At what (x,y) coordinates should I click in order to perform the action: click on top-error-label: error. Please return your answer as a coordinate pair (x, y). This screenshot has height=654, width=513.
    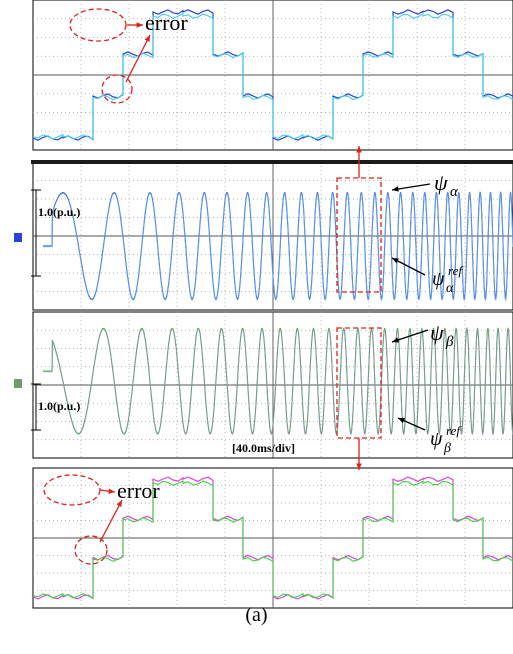
    Looking at the image, I should click on (166, 22).